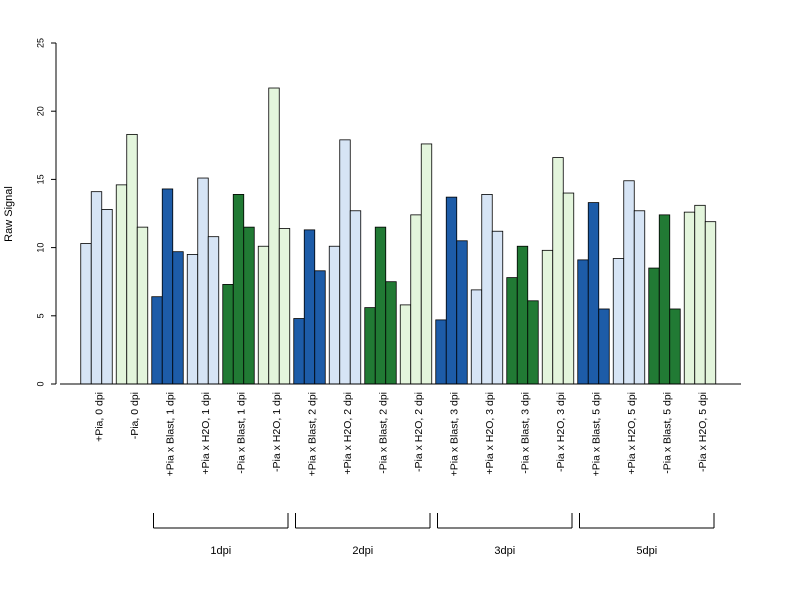 The width and height of the screenshot is (800, 600). Describe the element at coordinates (632, 433) in the screenshot. I see `category-label: +Pia x H2O, 5 dpi` at that location.